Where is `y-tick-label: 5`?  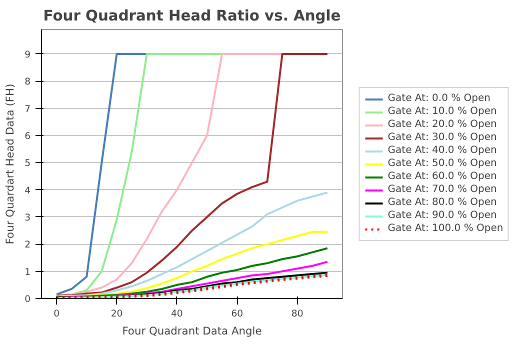
y-tick-label: 5 is located at coordinates (27, 164).